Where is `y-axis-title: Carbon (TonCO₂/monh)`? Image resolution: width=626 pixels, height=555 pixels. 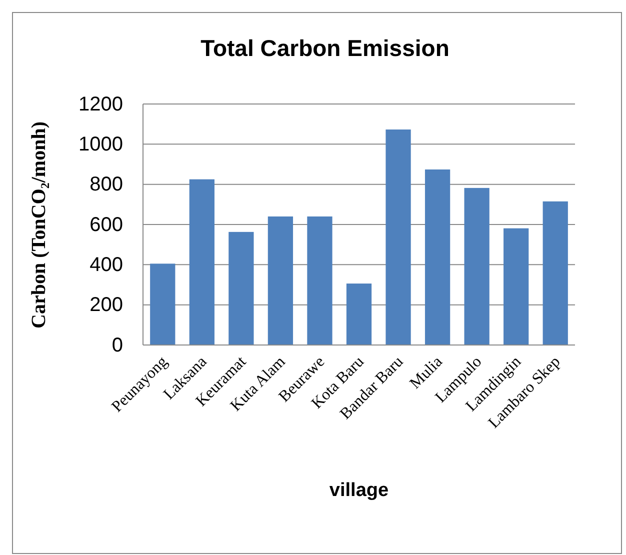
y-axis-title: Carbon (TonCO₂/monh) is located at coordinates (39, 225).